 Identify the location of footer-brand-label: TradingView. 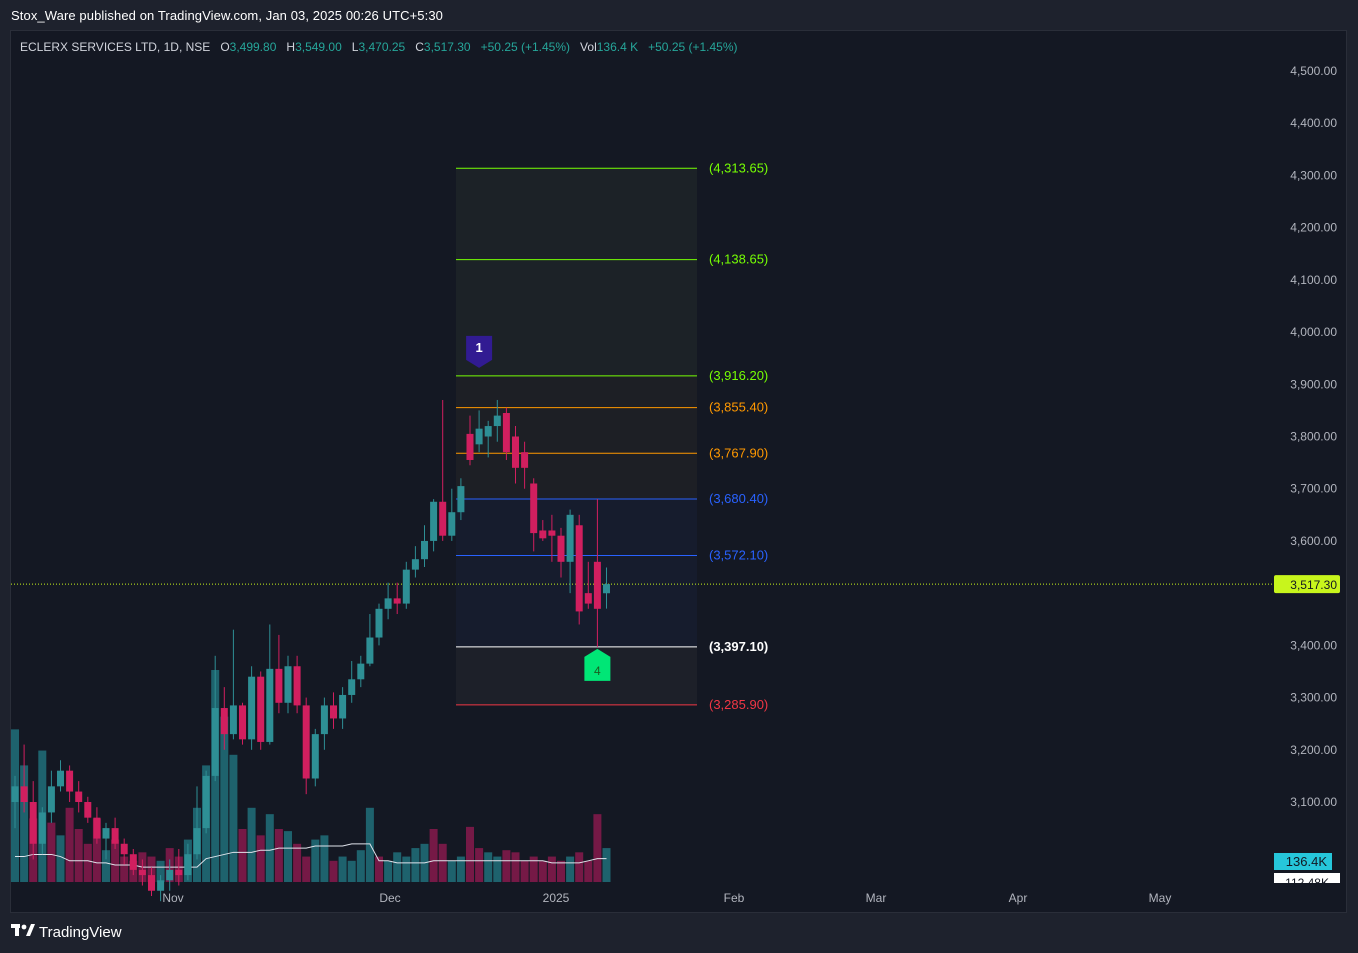
(80, 932).